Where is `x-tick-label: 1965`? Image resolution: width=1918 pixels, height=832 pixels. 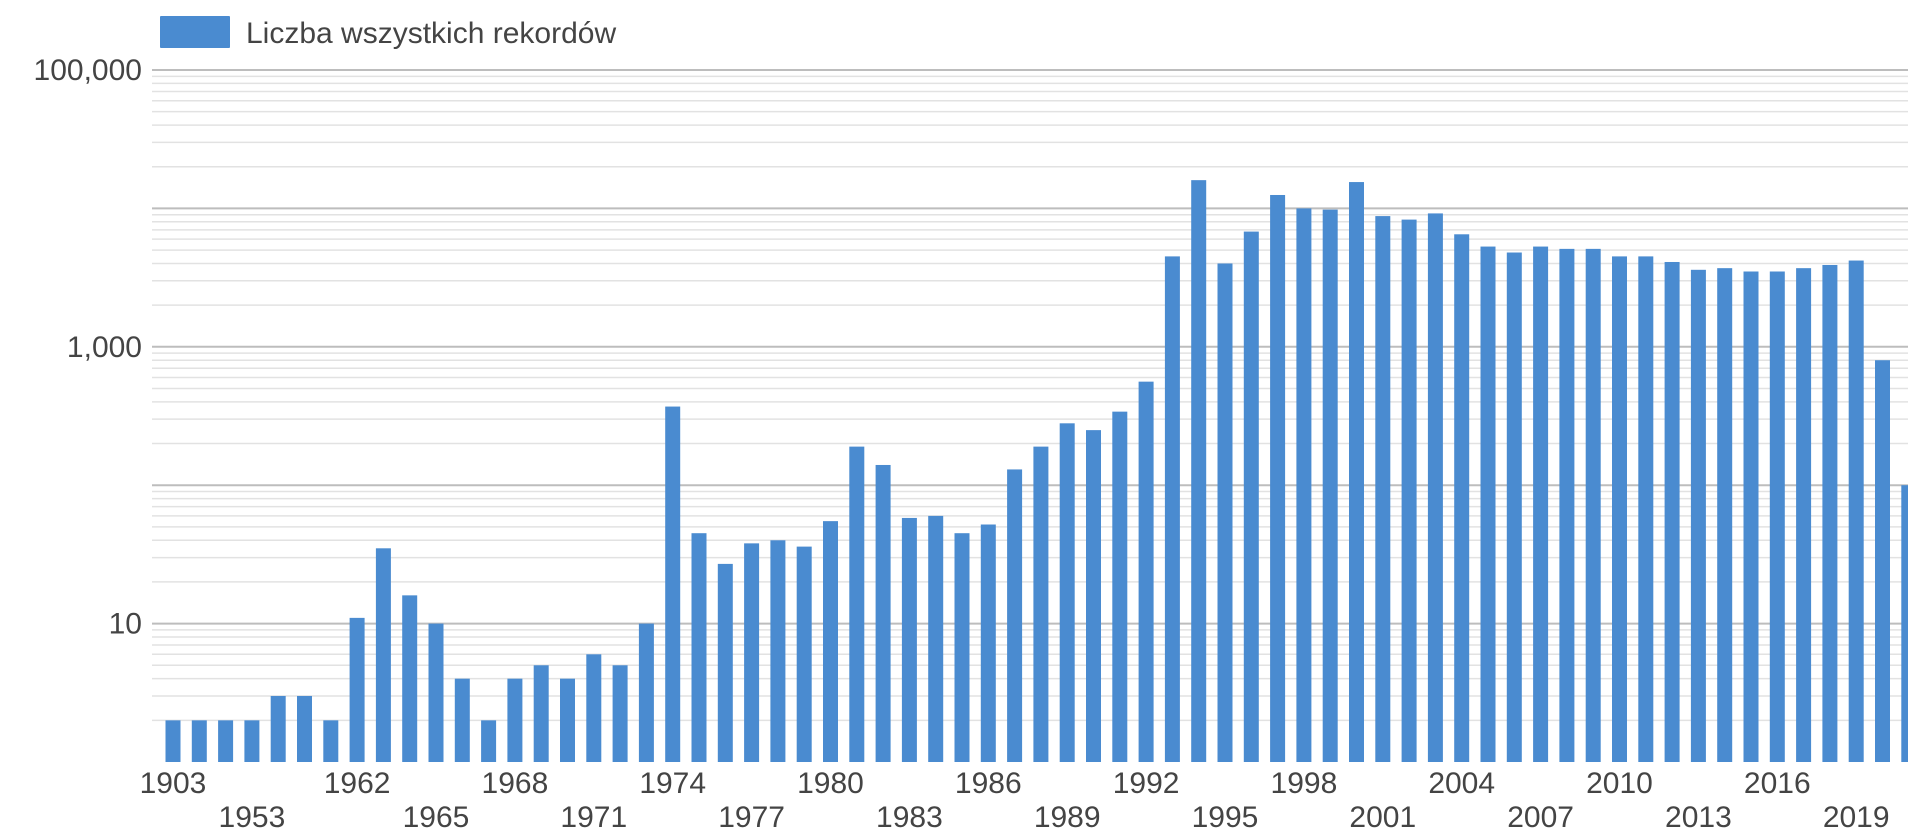 x-tick-label: 1965 is located at coordinates (436, 816).